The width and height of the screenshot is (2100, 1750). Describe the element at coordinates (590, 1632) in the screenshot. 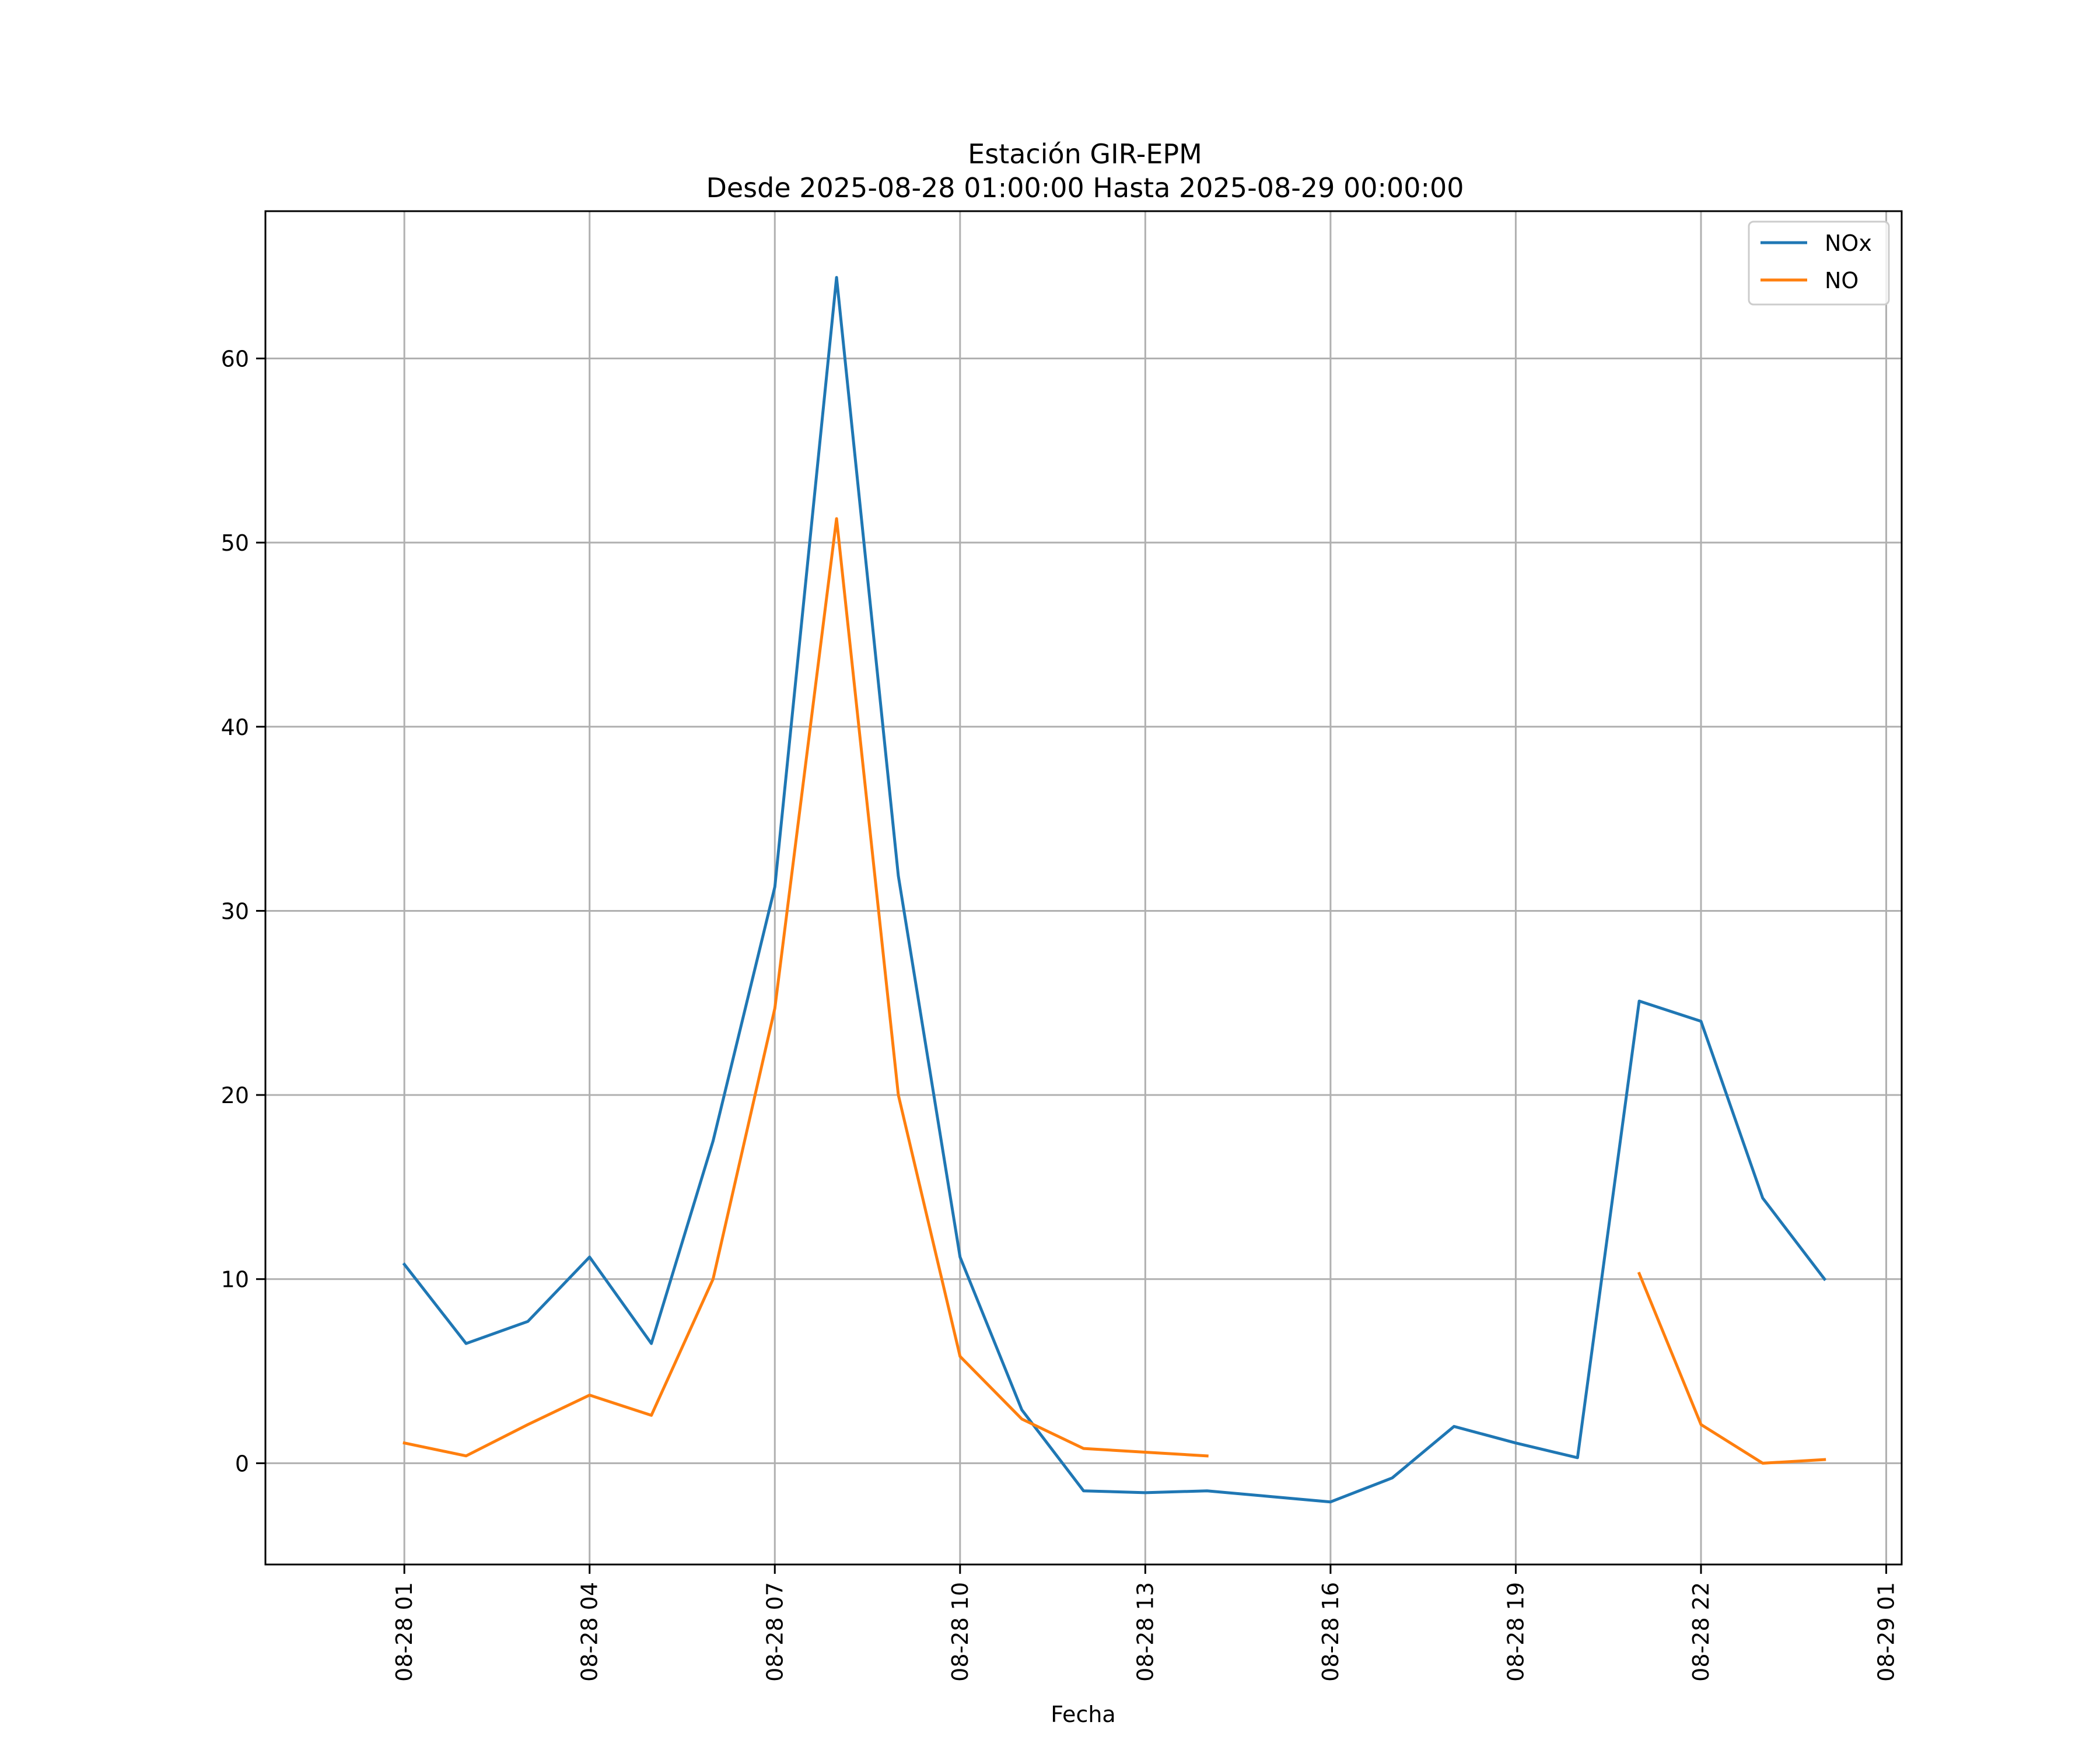

I see `x-tick-label: 08-28 04` at that location.